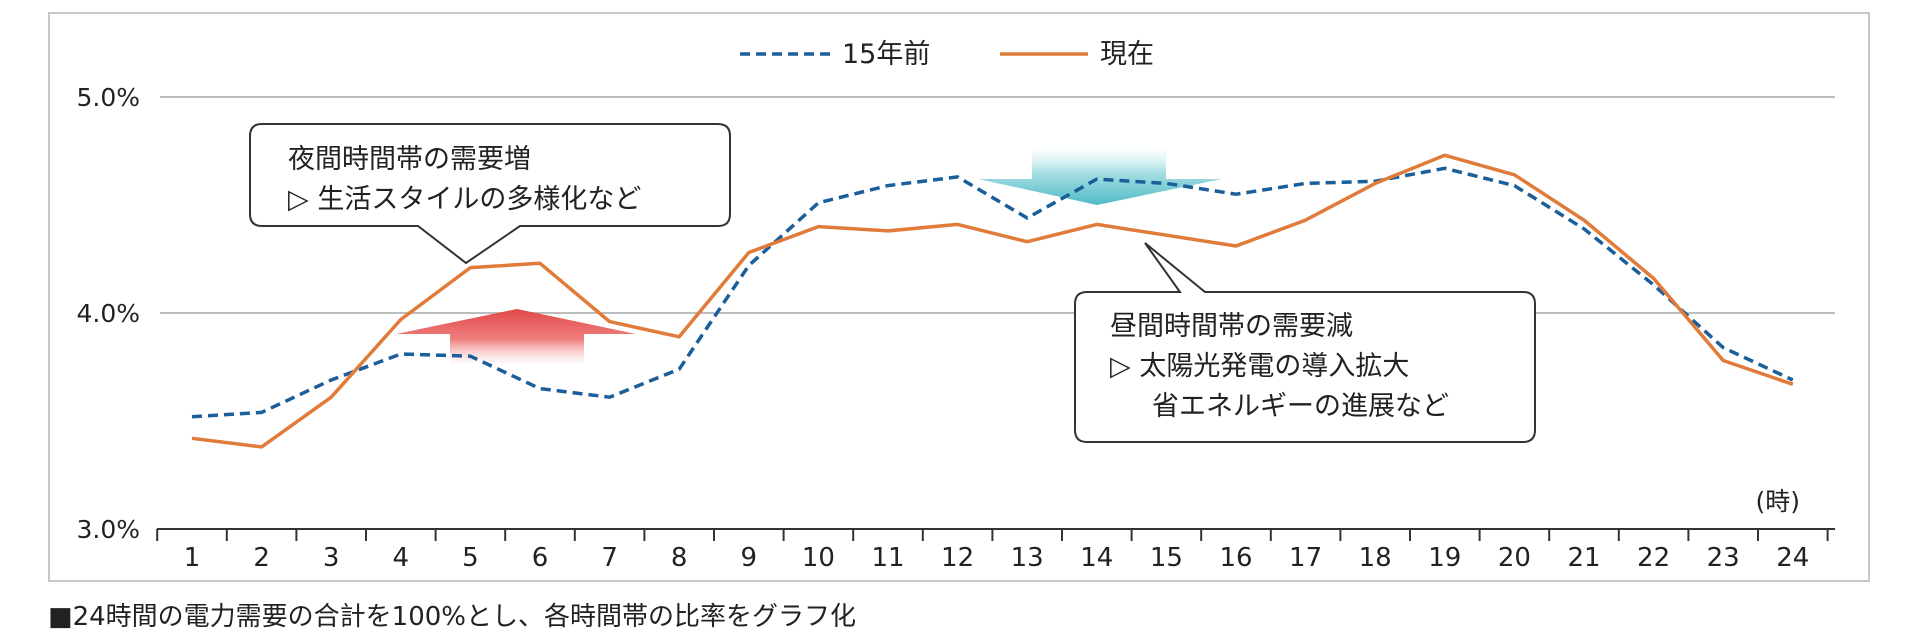 The height and width of the screenshot is (633, 1920). Describe the element at coordinates (1235, 558) in the screenshot. I see `x-tick-label-16: 16` at that location.